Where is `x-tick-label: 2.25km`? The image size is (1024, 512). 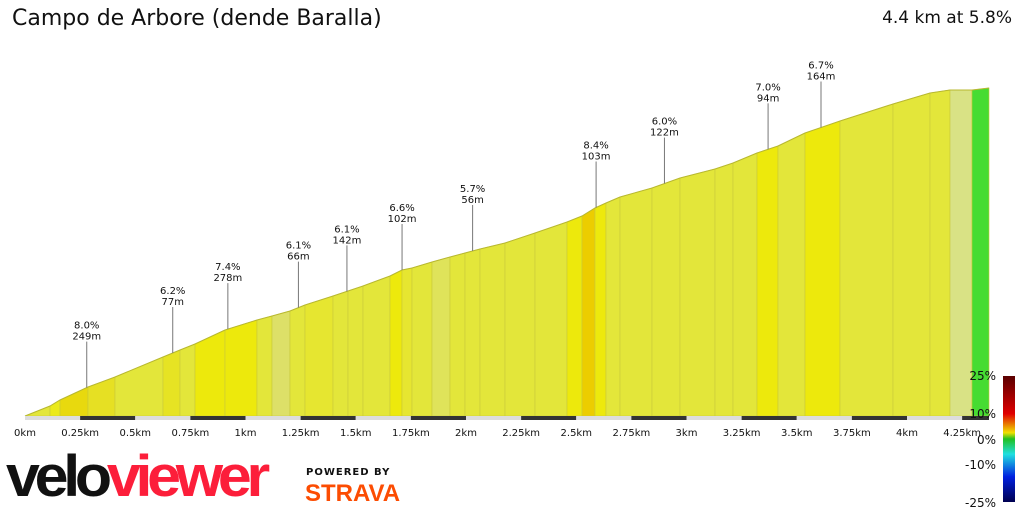
x-tick-label: 2.25km is located at coordinates (521, 433).